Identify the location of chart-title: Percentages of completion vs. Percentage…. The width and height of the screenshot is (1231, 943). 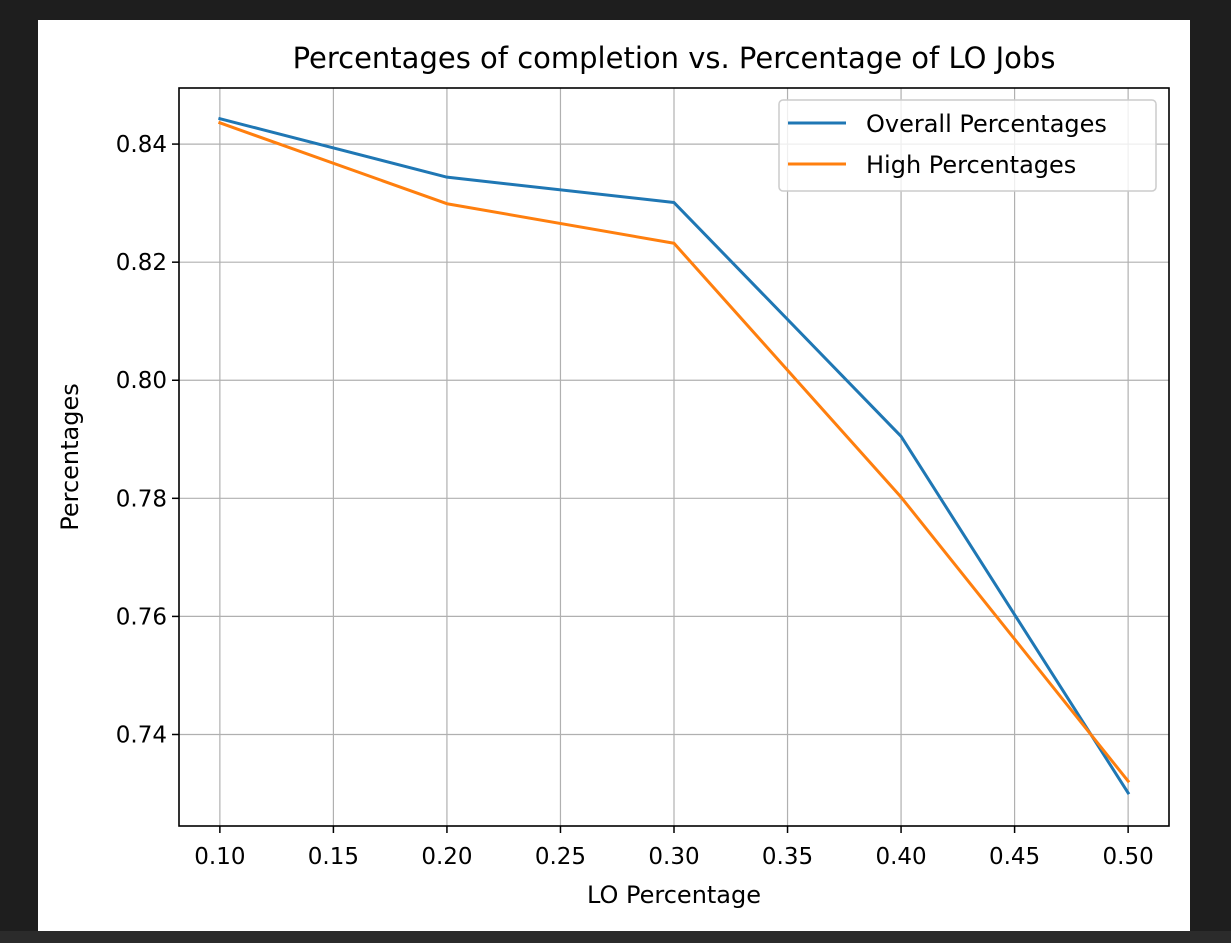
(674, 58).